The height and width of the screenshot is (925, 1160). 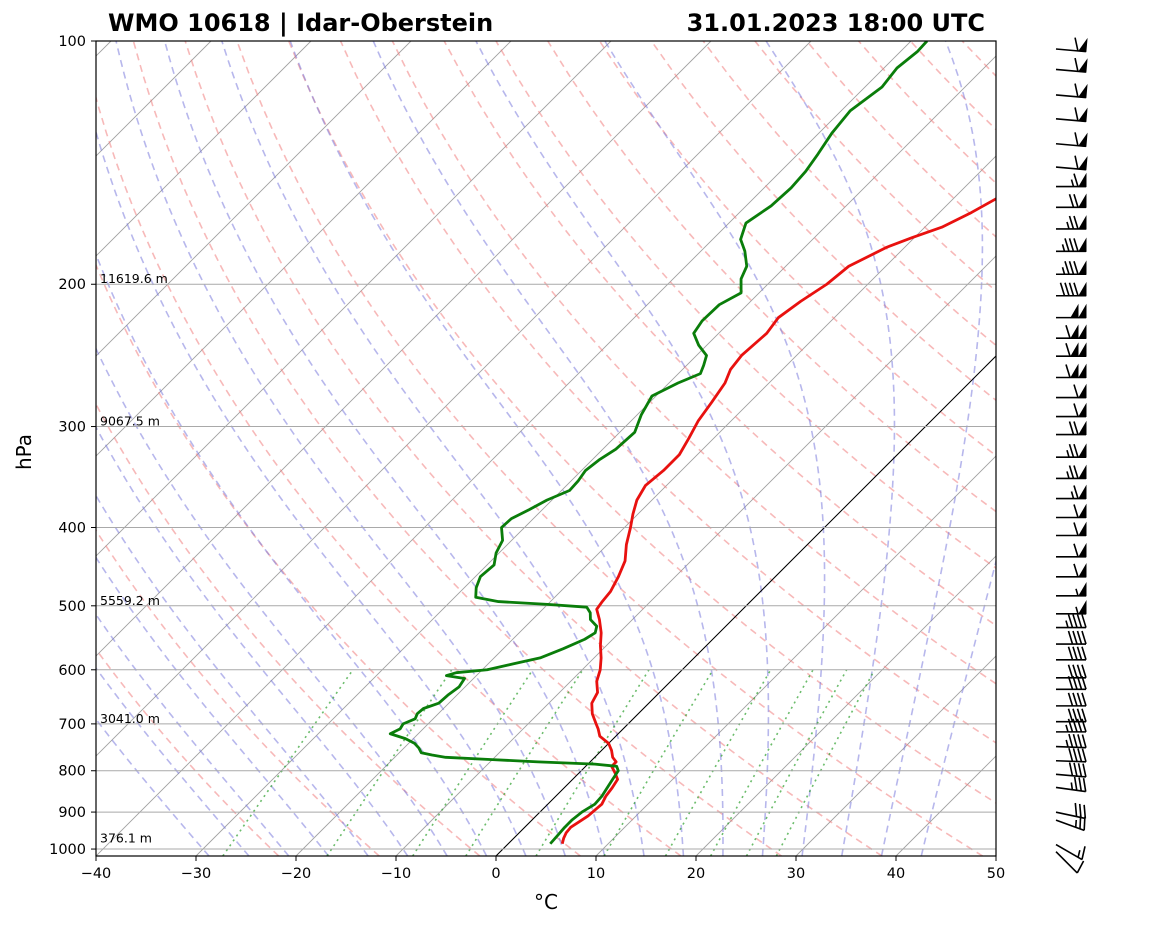 What do you see at coordinates (134, 558) in the screenshot?
I see `height-labels: 376.1 m 3041.0 m 5559.2 m 9067.5 m 11619.6 m` at bounding box center [134, 558].